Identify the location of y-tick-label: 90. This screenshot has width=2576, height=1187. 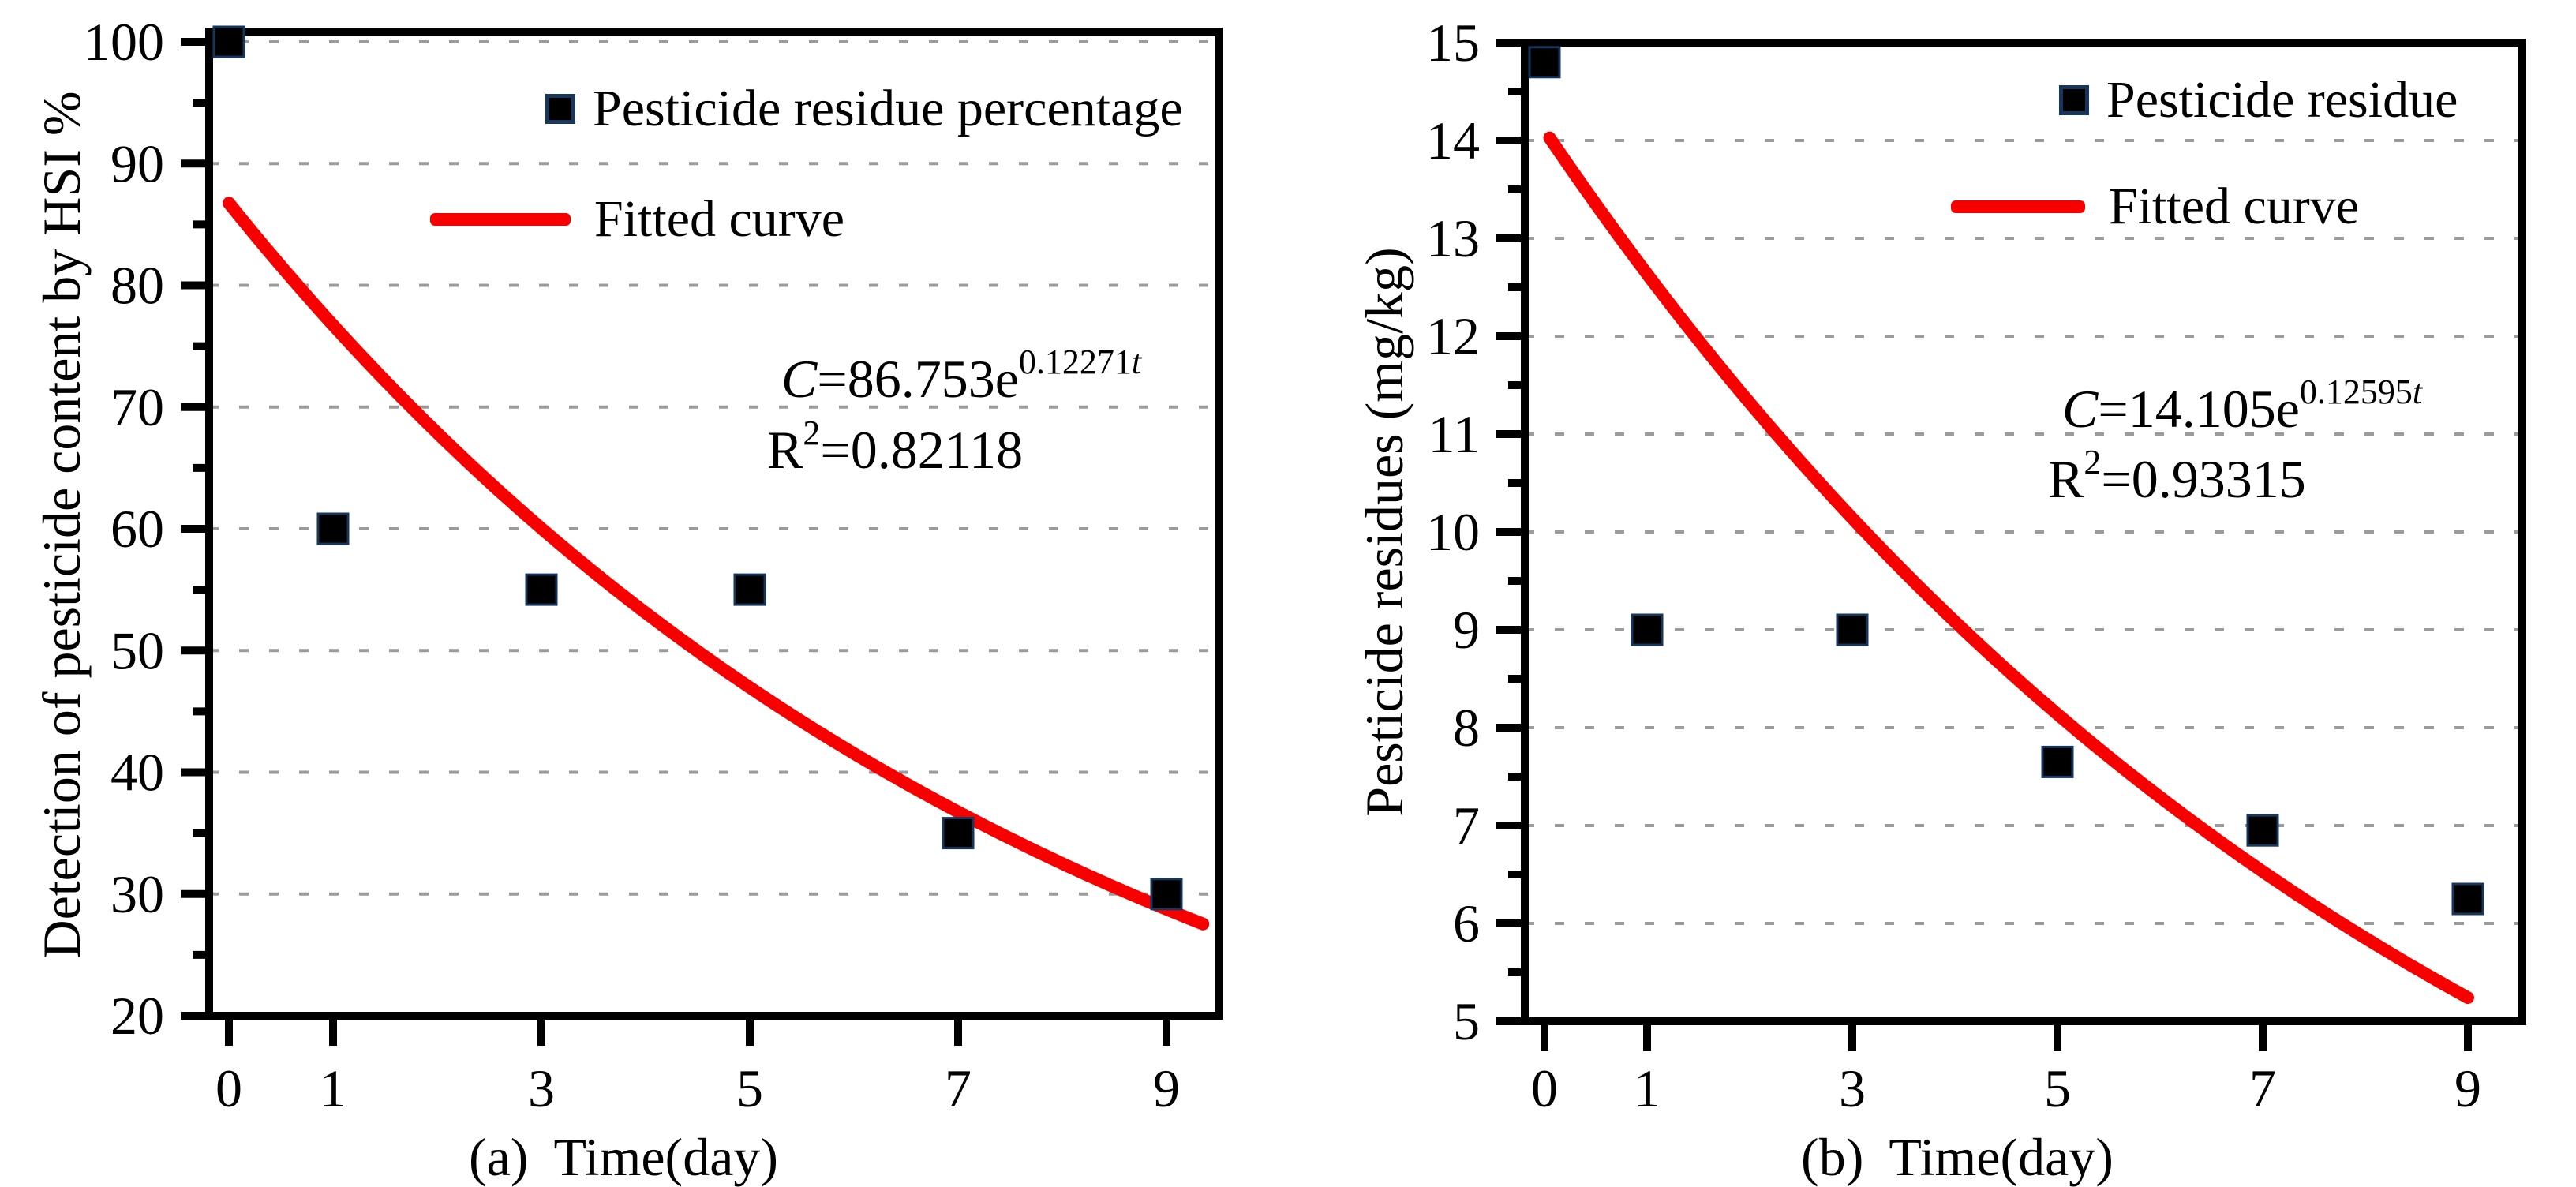
(137, 163).